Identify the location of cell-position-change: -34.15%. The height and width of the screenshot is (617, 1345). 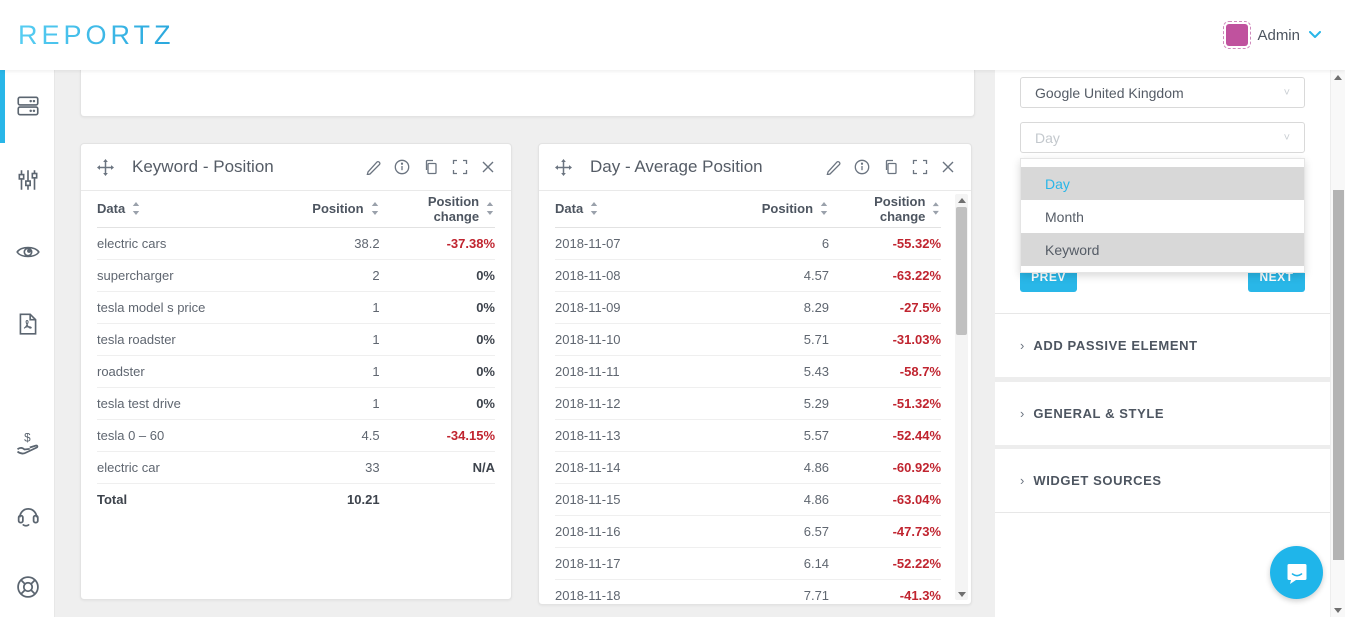
(437, 435).